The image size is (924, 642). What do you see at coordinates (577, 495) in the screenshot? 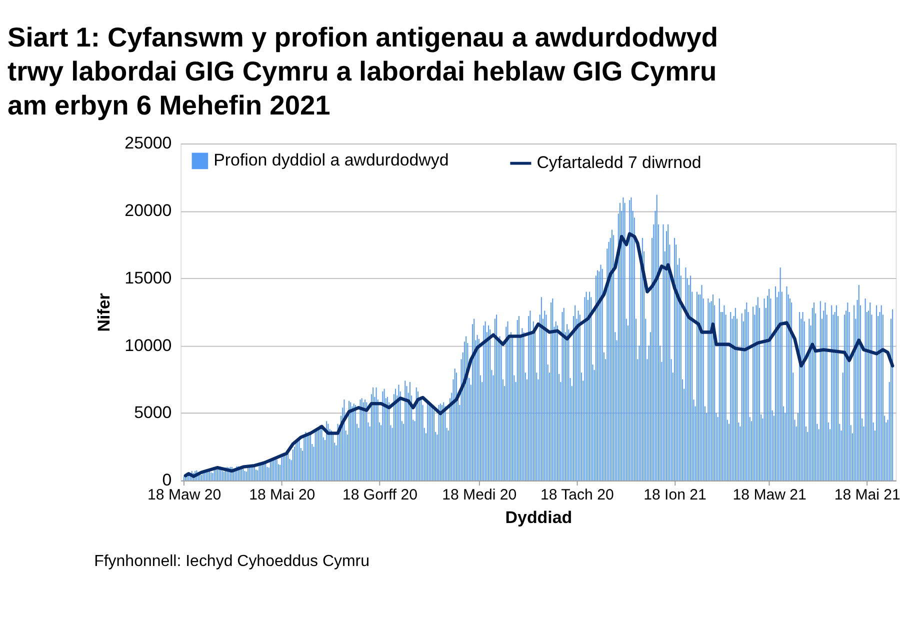
I see `x-tick-label: 18 Tach 20` at bounding box center [577, 495].